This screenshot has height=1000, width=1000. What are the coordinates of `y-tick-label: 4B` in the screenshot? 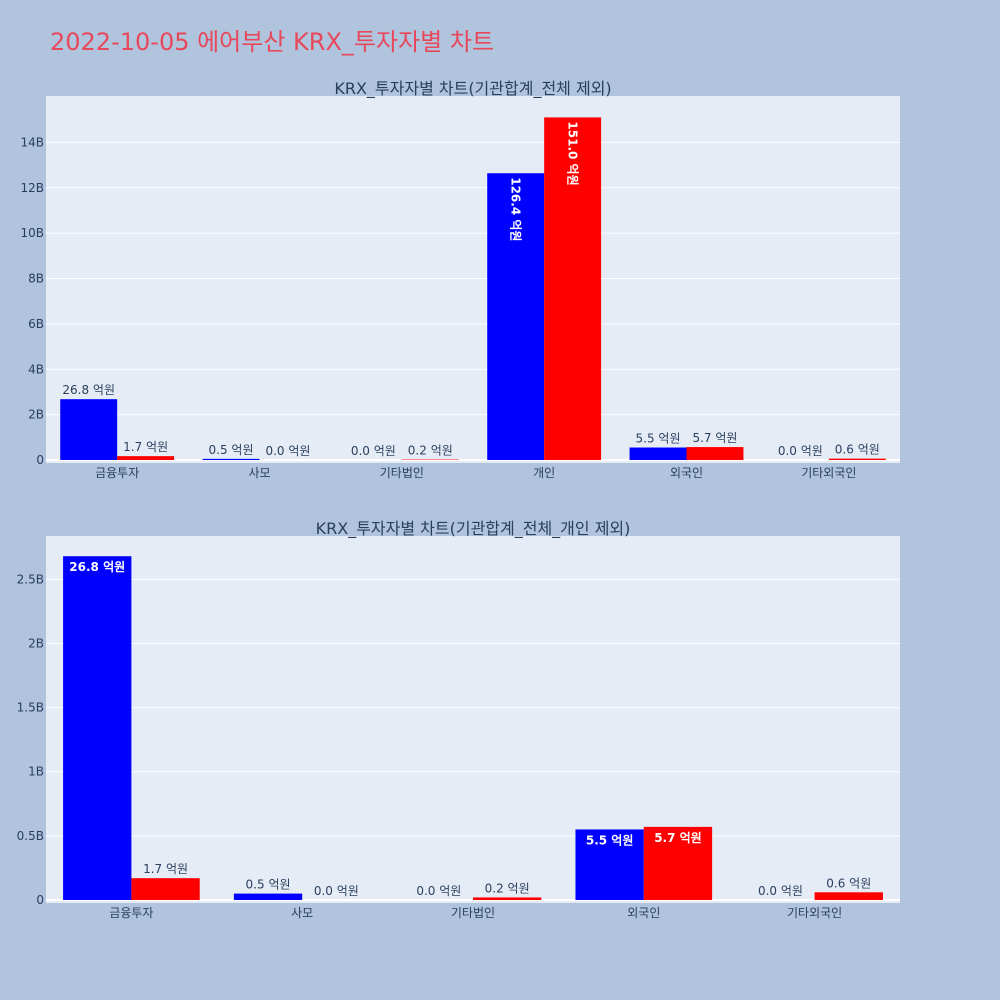 It's located at (36, 369).